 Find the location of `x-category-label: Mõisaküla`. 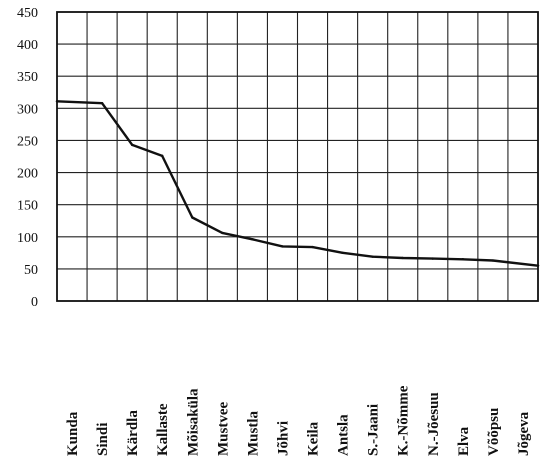

x-category-label: Mõisaküla is located at coordinates (193, 422).